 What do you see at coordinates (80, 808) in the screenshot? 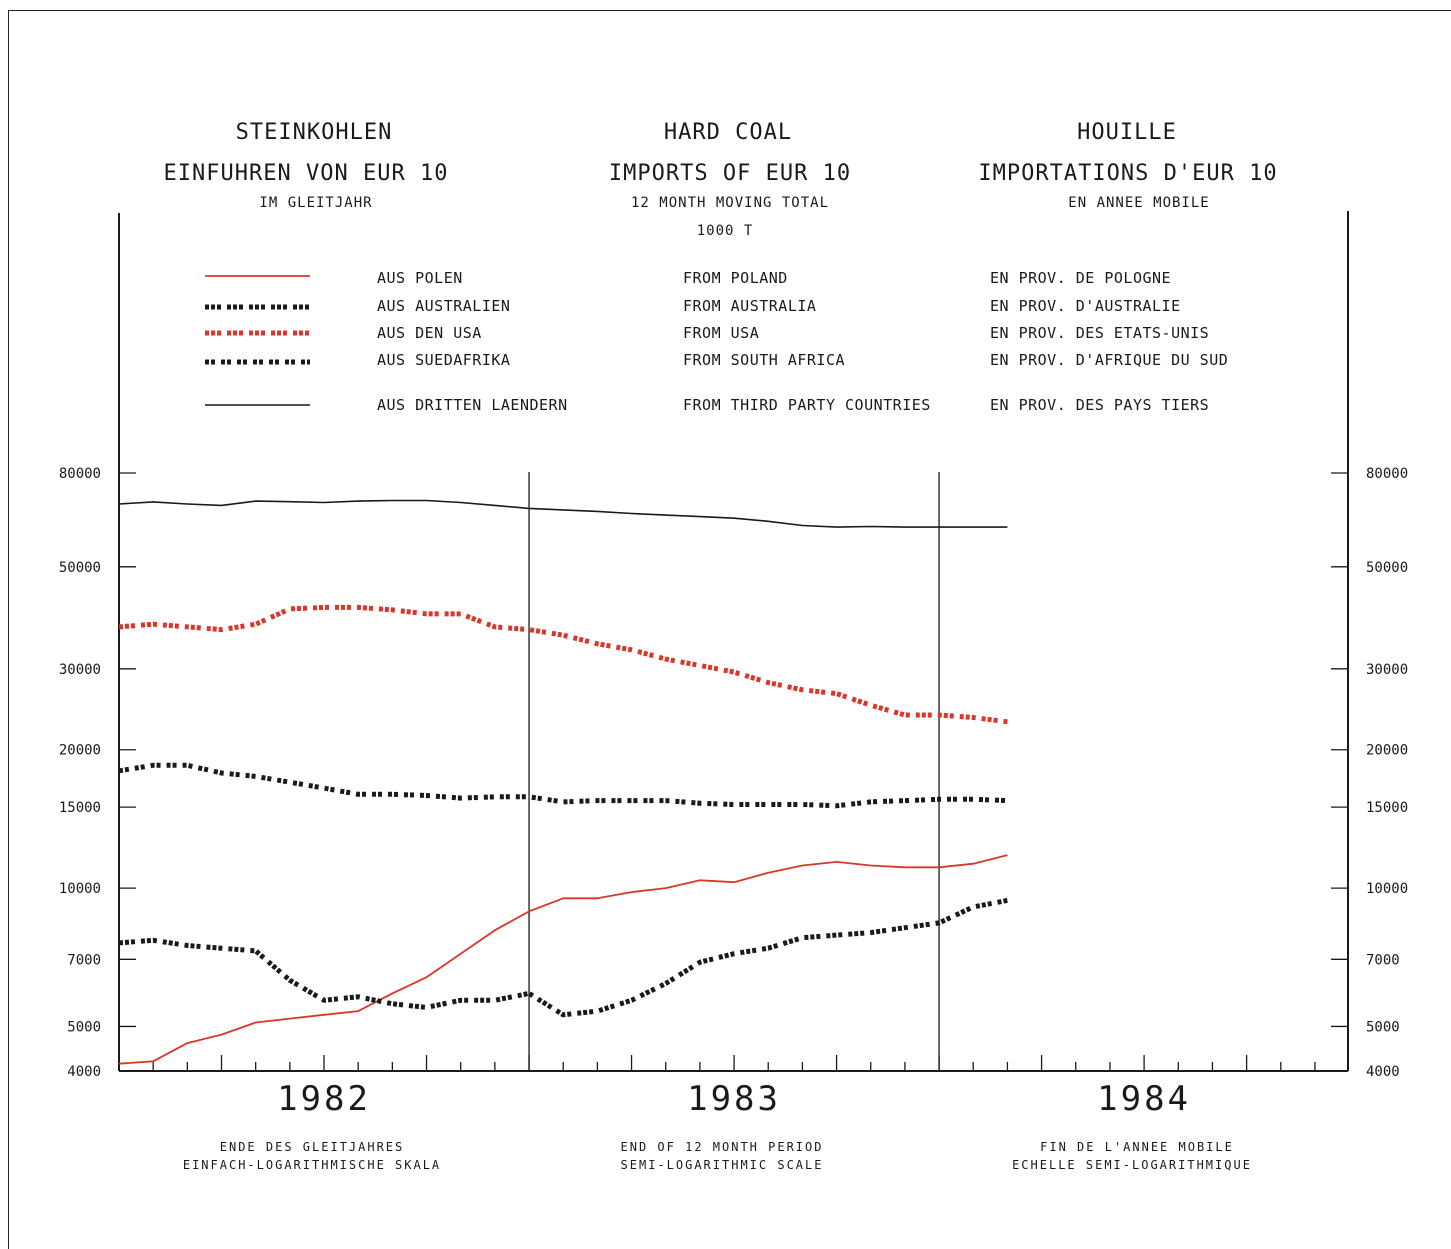
I see `y-tick-label-left-4: 15000` at bounding box center [80, 808].